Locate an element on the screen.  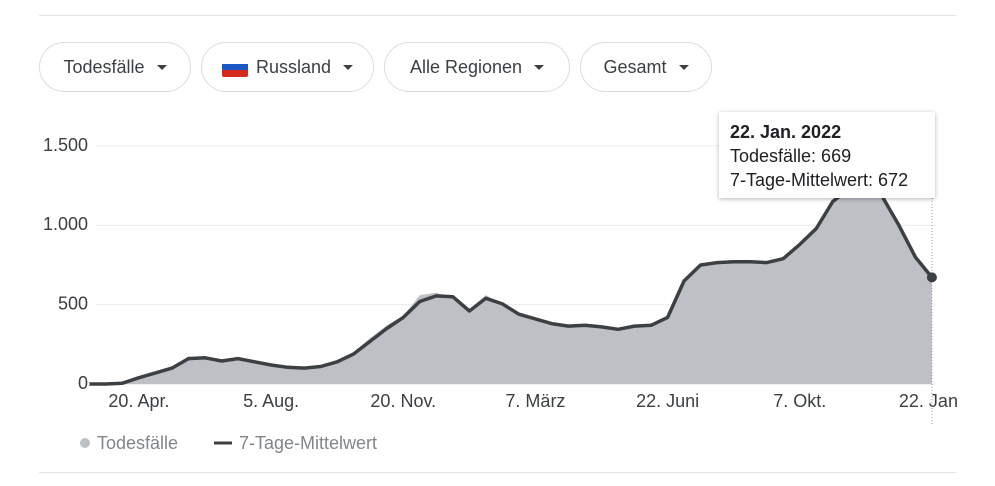
x-tick-label: 22. Jan is located at coordinates (928, 401).